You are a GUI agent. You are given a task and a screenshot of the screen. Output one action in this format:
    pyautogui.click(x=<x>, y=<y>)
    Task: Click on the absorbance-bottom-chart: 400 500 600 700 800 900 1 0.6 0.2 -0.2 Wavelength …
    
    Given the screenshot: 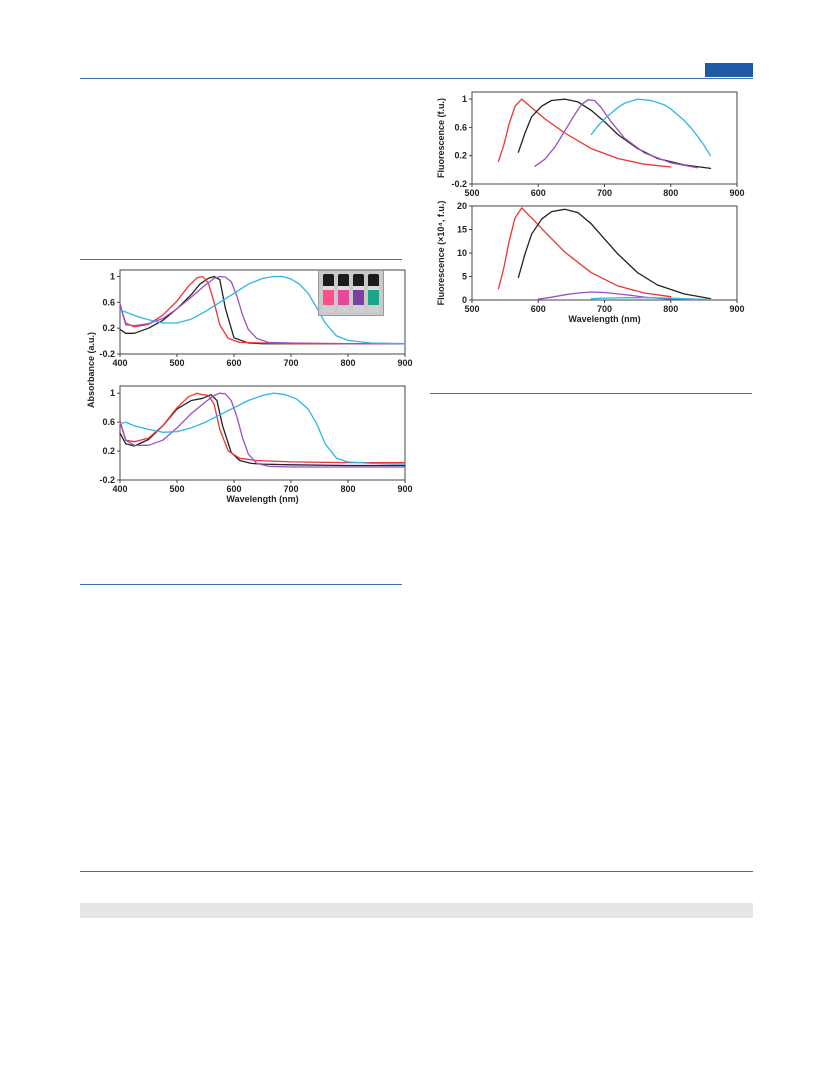 What is the action you would take?
    pyautogui.click(x=256, y=444)
    